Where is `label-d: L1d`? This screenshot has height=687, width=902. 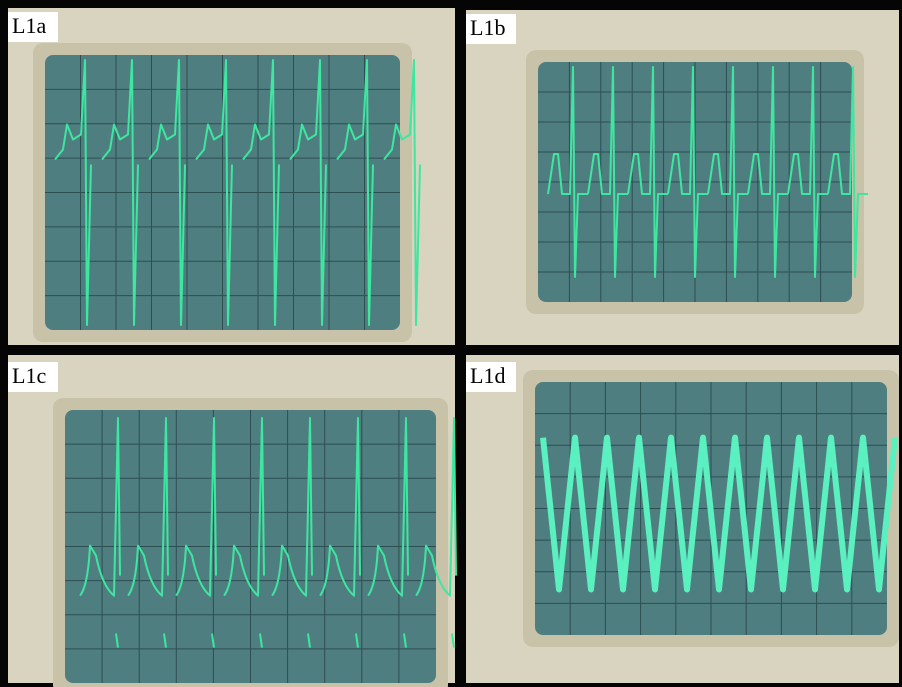
label-d: L1d is located at coordinates (491, 377).